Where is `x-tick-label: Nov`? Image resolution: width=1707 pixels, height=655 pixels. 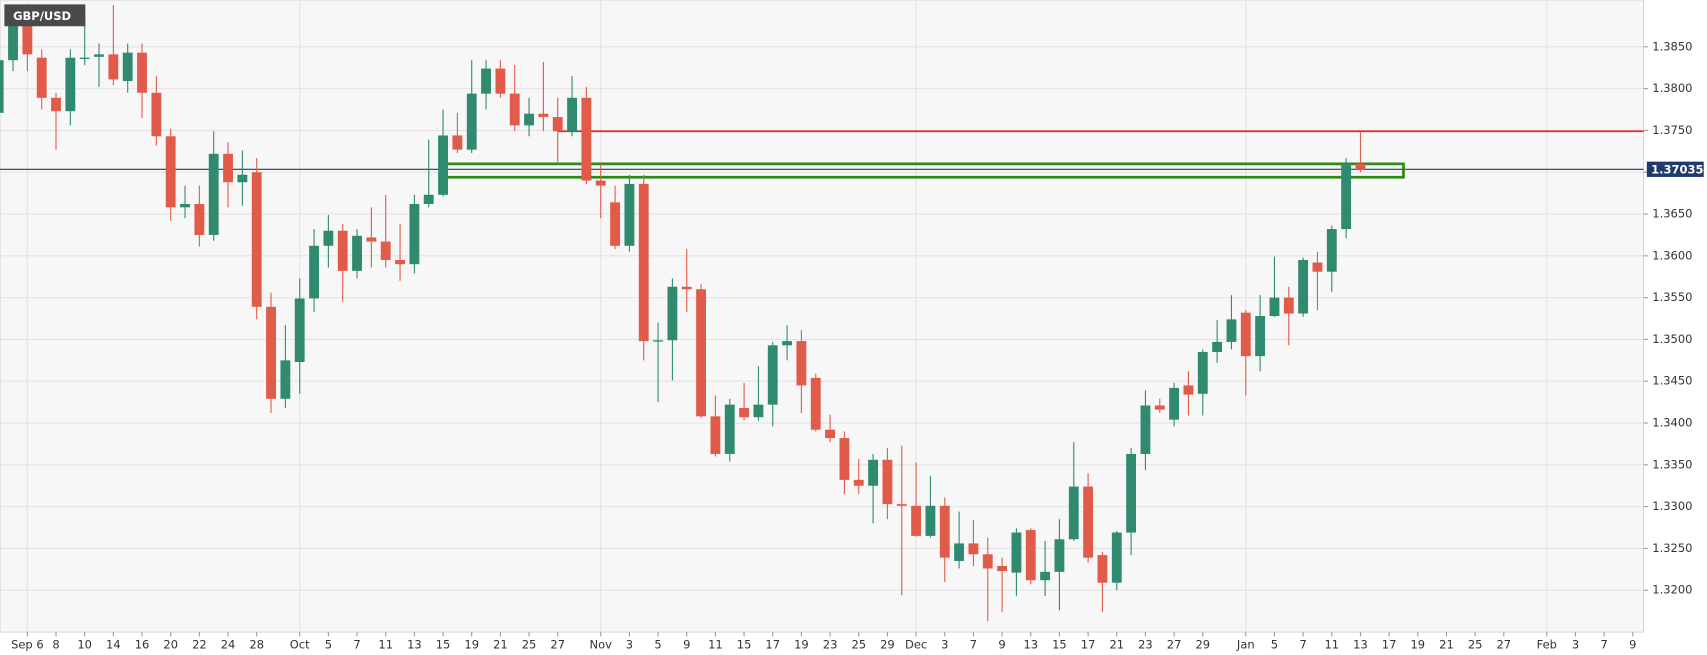 x-tick-label: Nov is located at coordinates (601, 645).